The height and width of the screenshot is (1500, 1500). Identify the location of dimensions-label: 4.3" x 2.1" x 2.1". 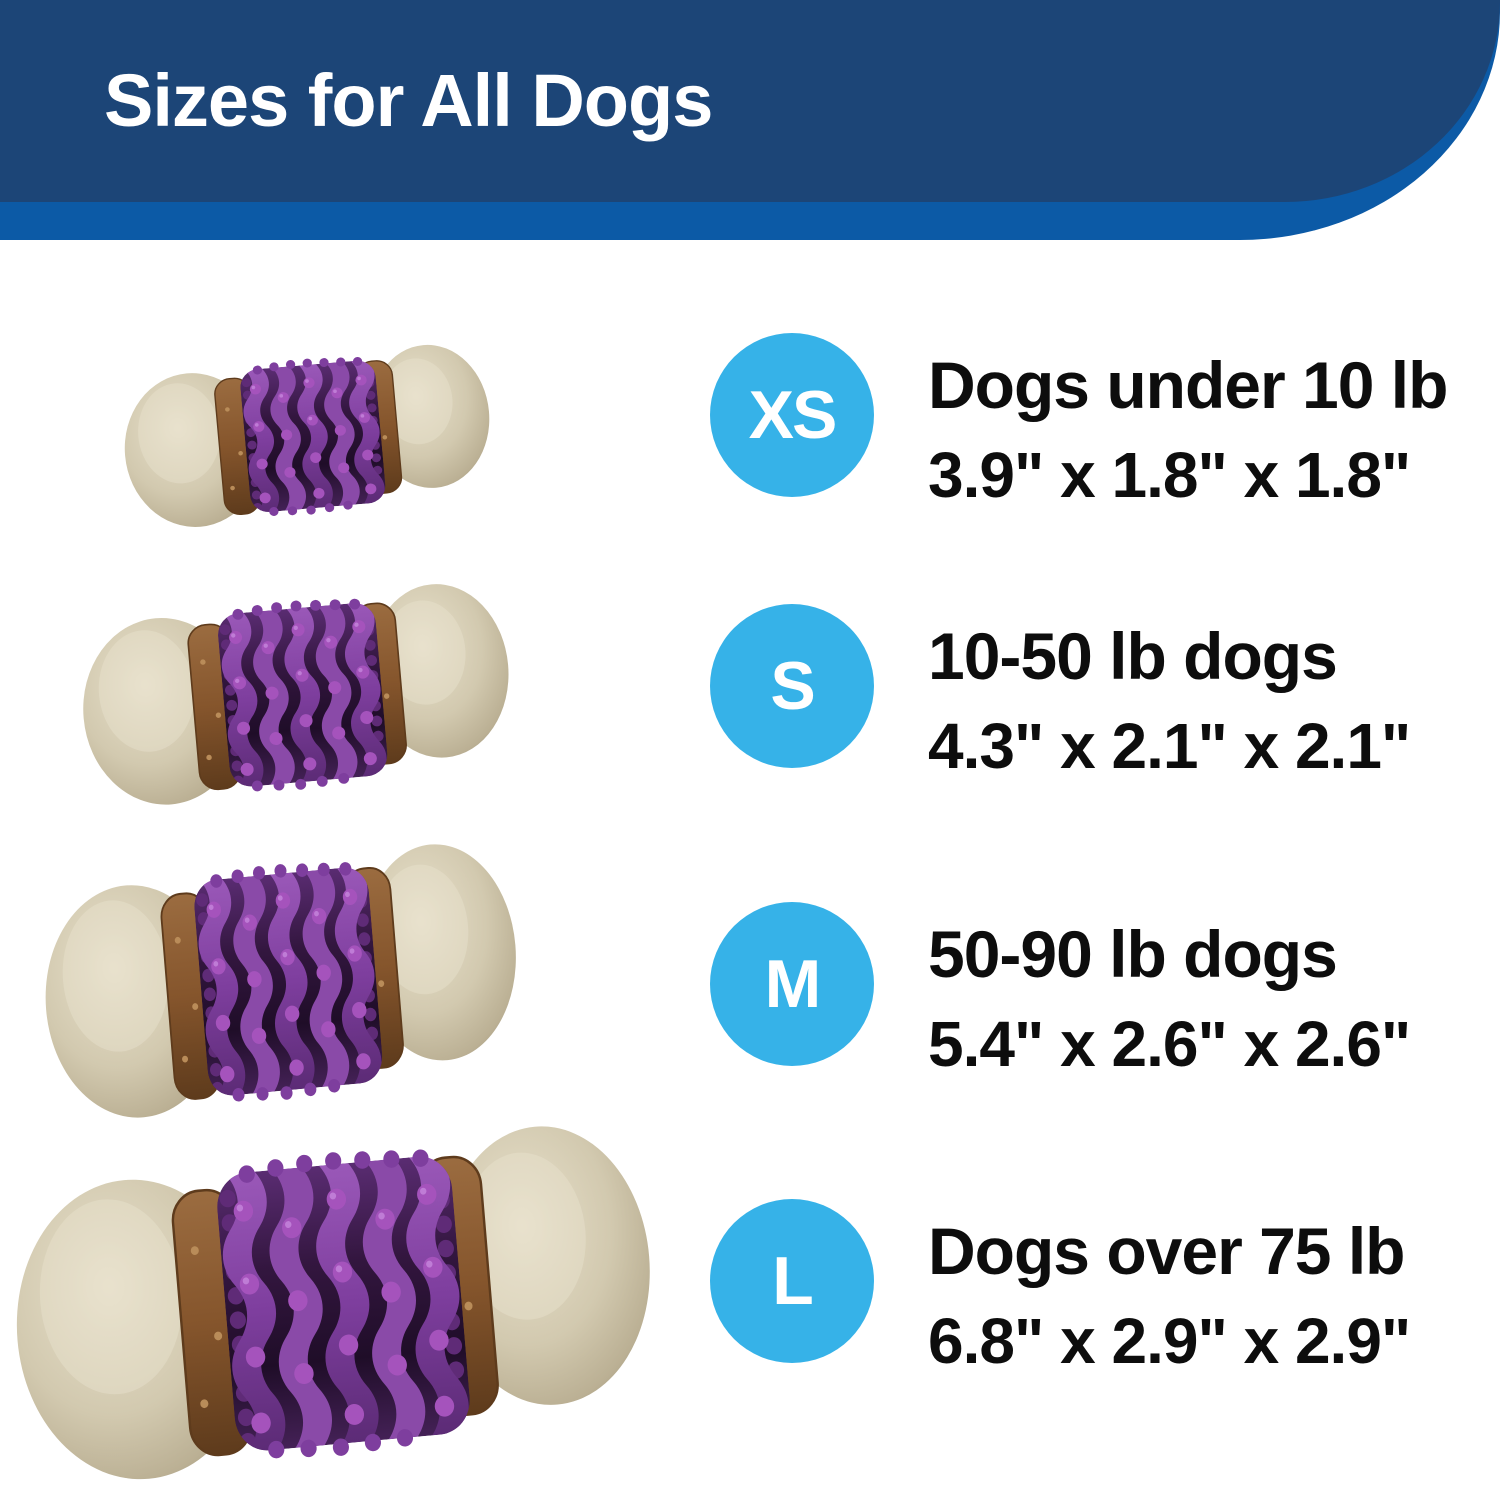
(1169, 746).